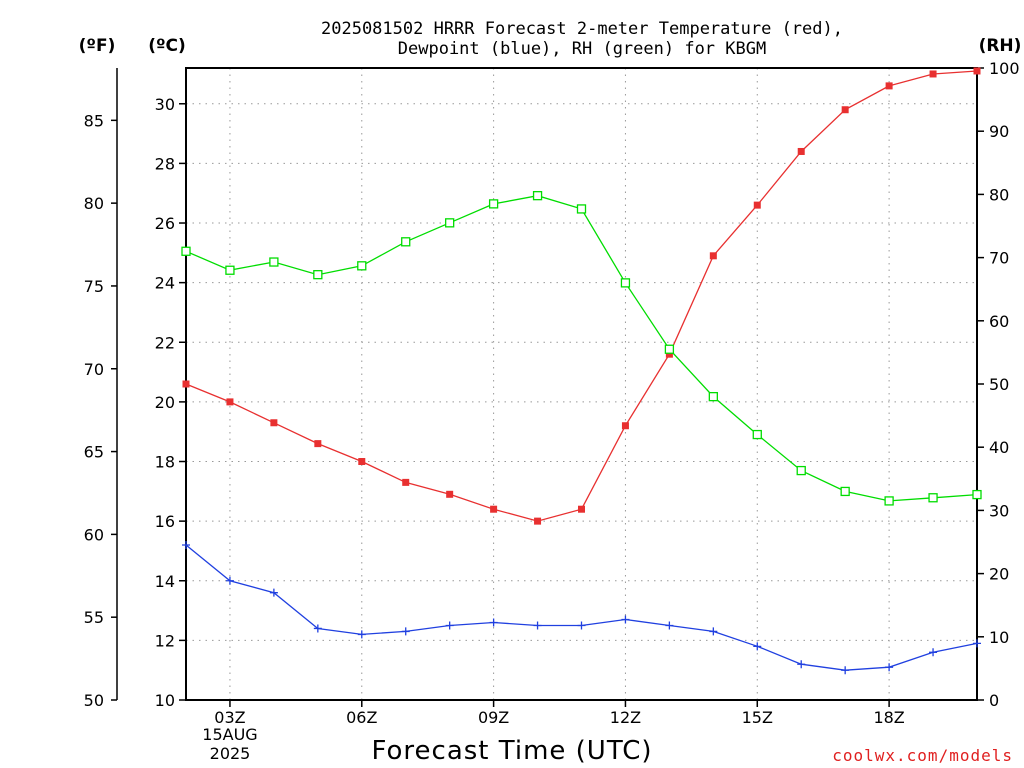  What do you see at coordinates (625, 717) in the screenshot?
I see `time-tick-label: 12Z` at bounding box center [625, 717].